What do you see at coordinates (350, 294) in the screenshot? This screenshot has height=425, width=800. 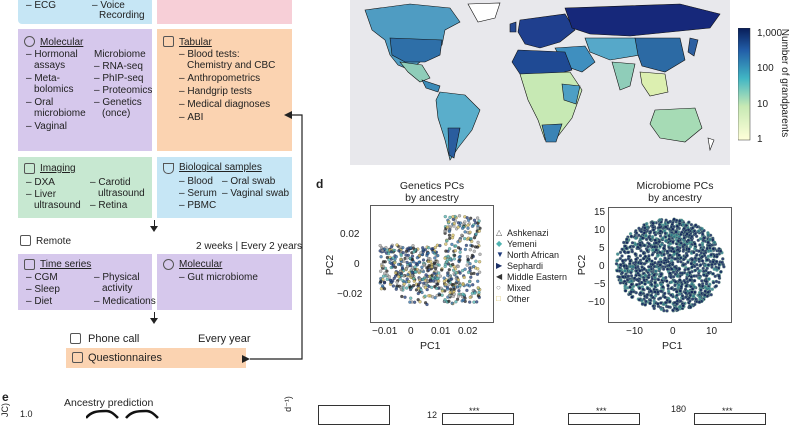 I see `genetics-ytick: −0.02` at bounding box center [350, 294].